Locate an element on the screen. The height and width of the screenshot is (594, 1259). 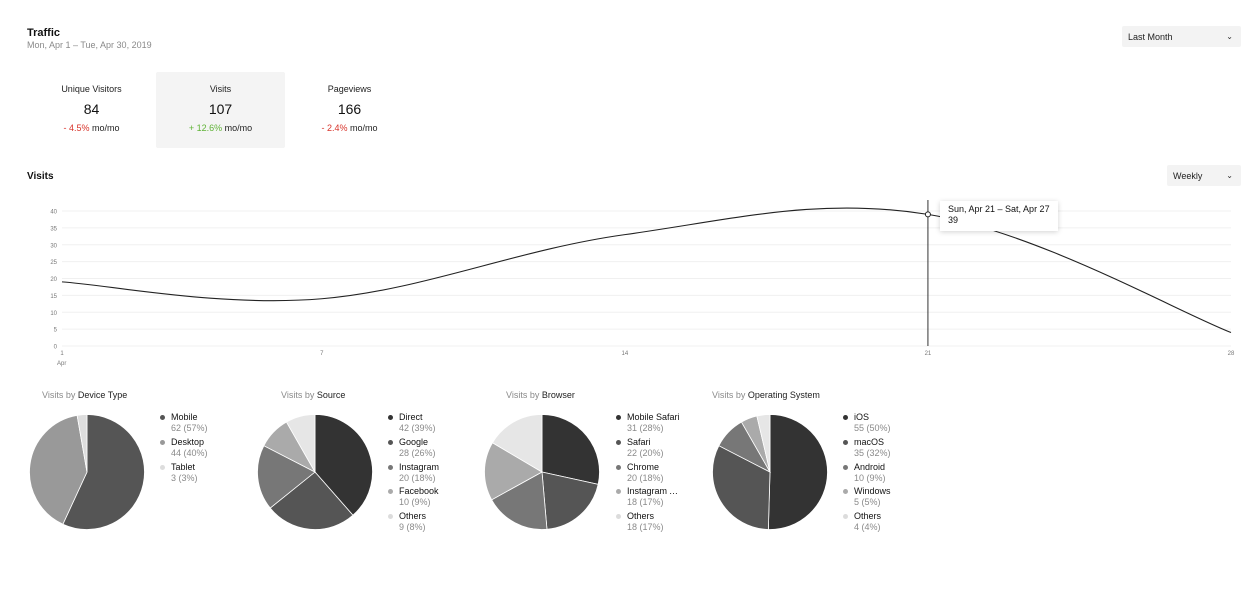
x-tick-label: 1 is located at coordinates (62, 354).